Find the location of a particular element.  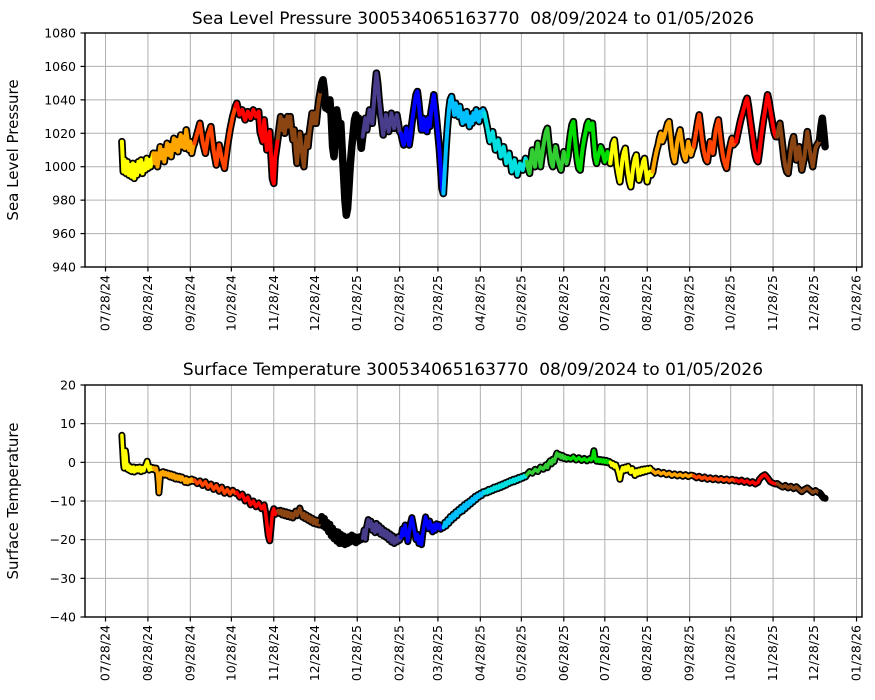

y-tick-label: 1060 is located at coordinates (60, 66).